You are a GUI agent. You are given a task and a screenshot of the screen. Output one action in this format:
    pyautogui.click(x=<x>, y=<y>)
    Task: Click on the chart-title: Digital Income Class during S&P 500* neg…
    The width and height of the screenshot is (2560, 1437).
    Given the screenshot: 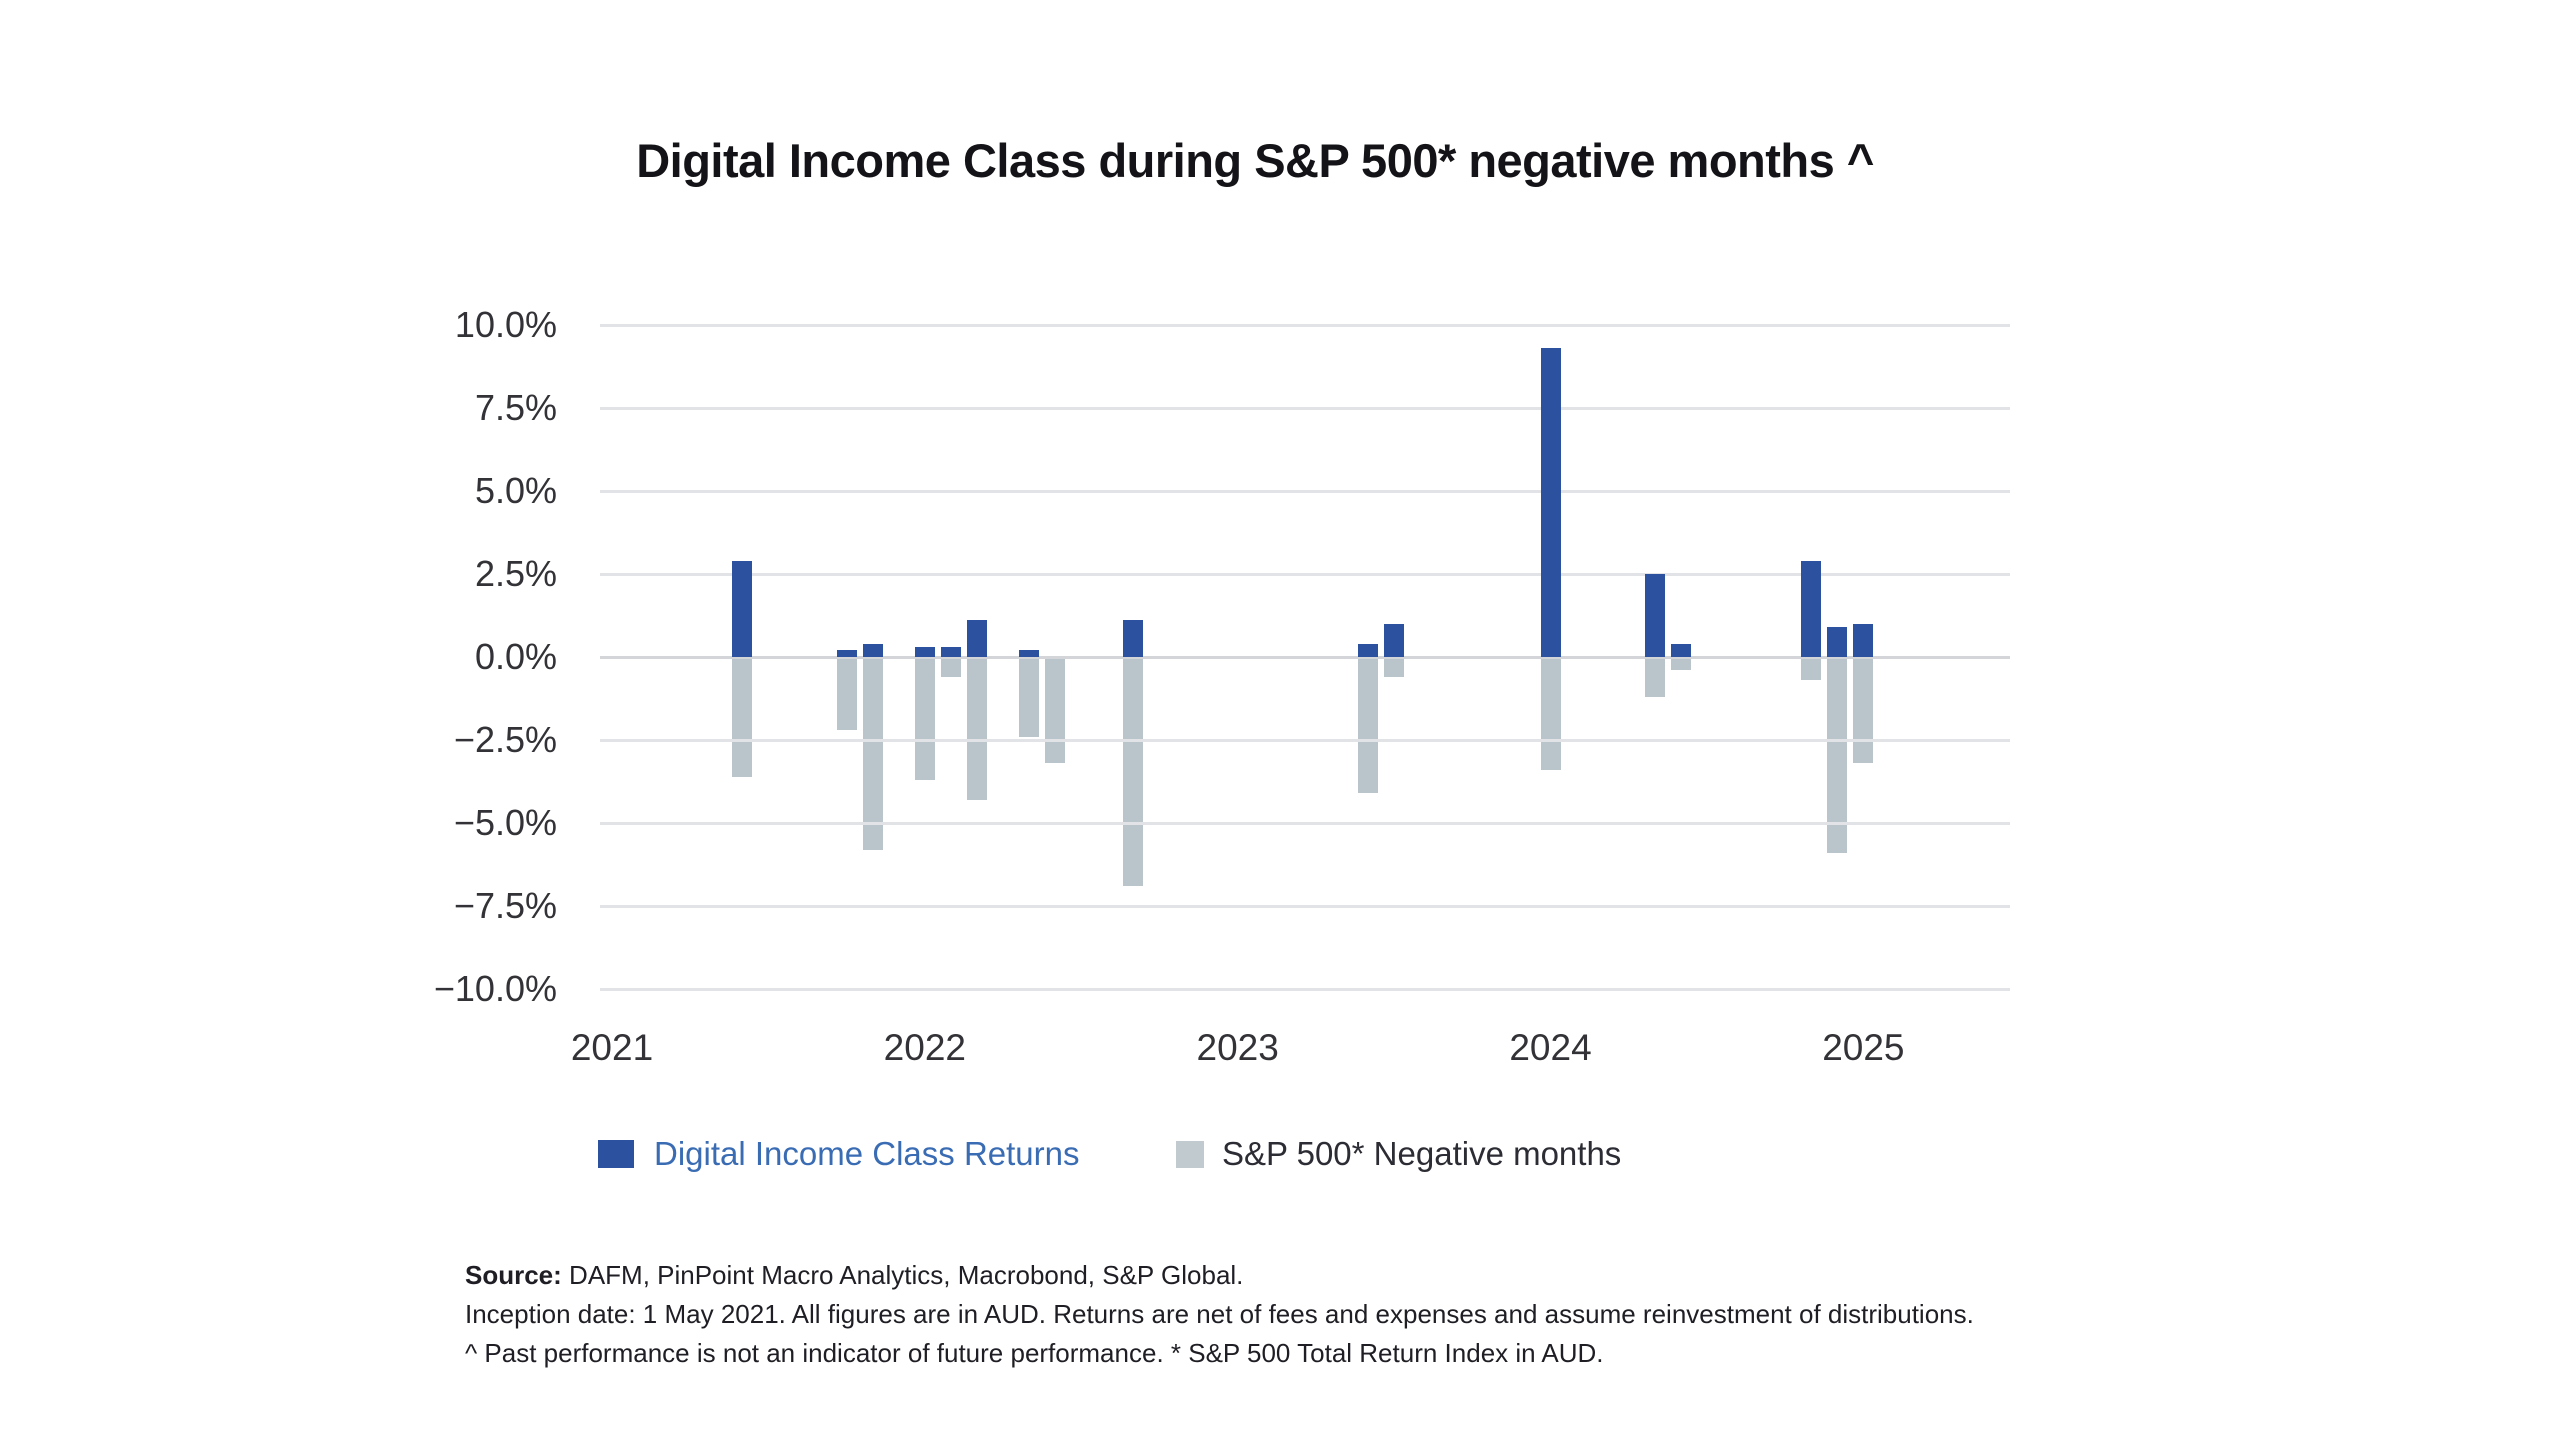 What is the action you would take?
    pyautogui.click(x=1255, y=160)
    